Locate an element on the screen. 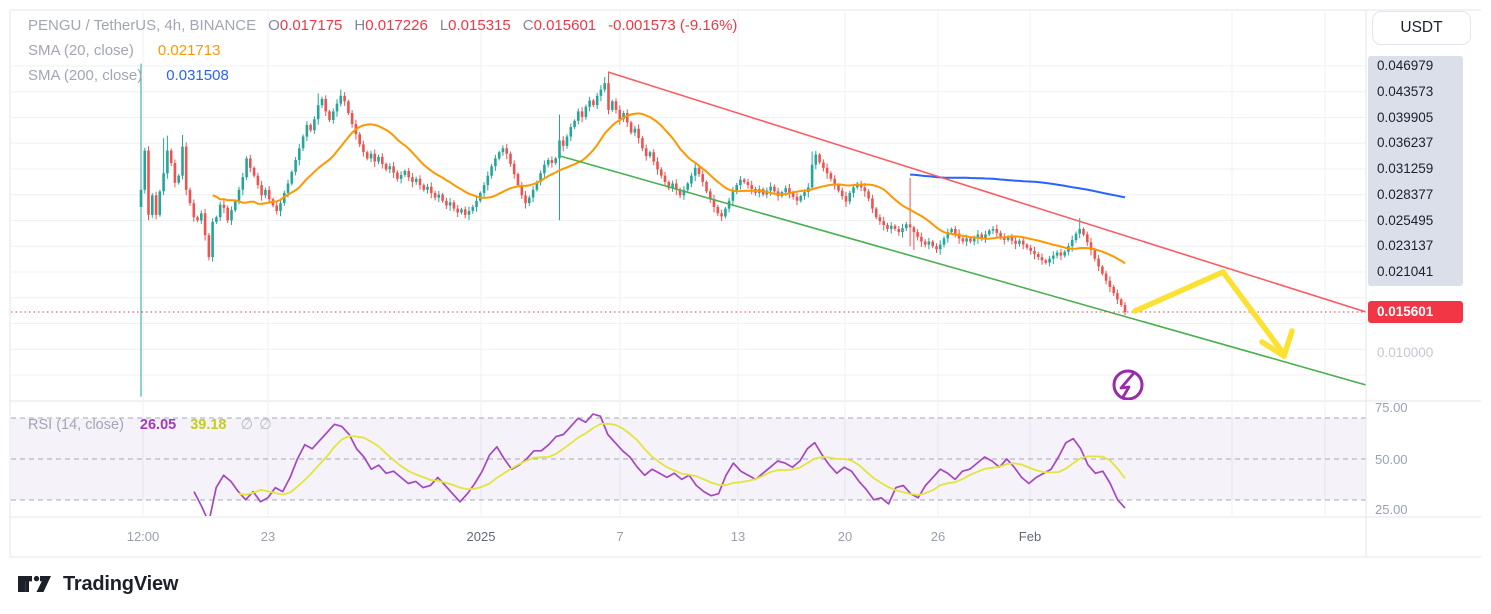 This screenshot has height=614, width=1491. time-tick-label: 23 is located at coordinates (268, 536).